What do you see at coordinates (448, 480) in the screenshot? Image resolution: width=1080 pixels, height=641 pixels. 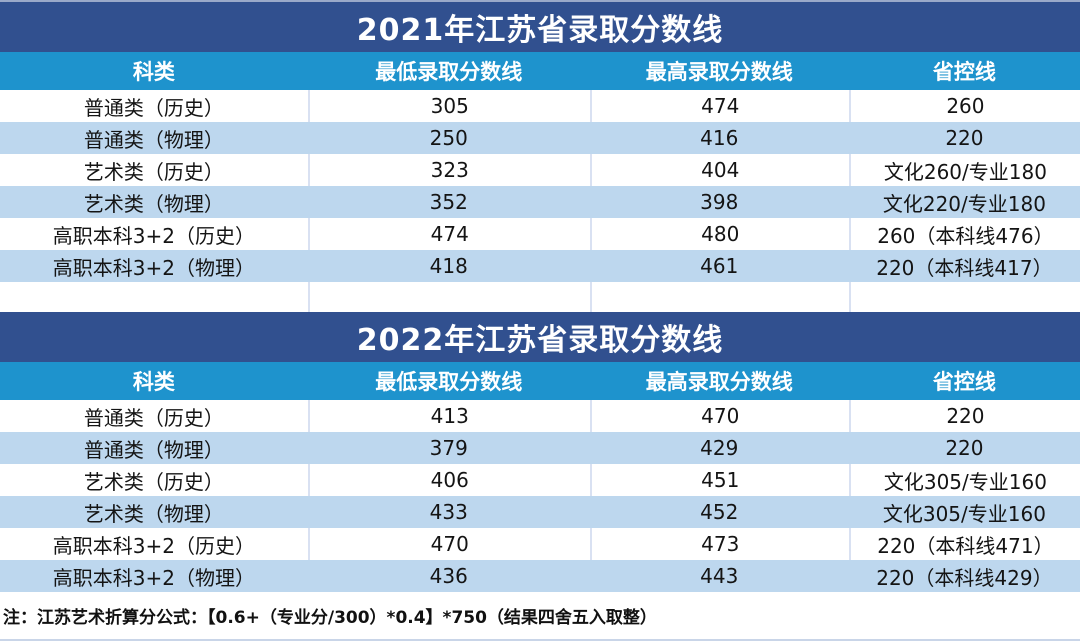 I see `cell-min-score: 406` at bounding box center [448, 480].